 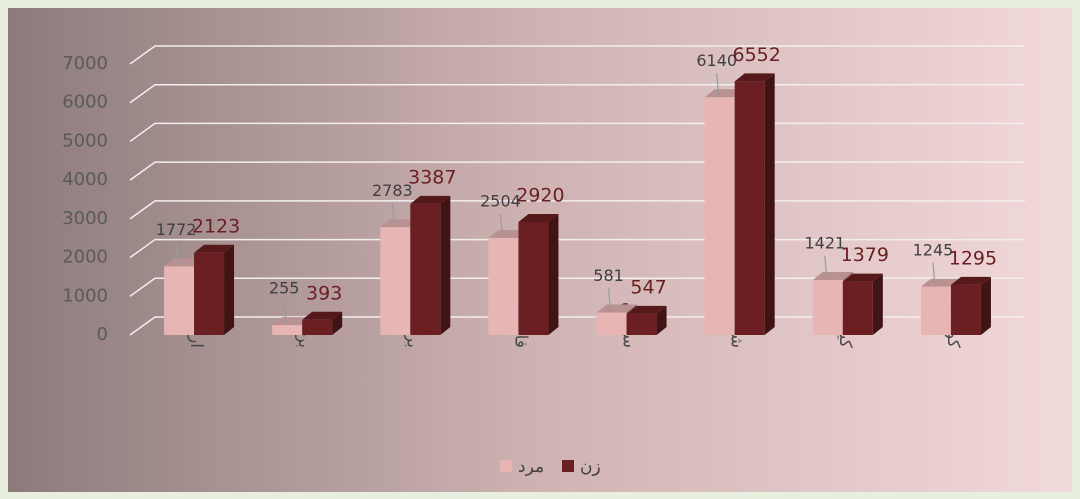 What do you see at coordinates (85, 295) in the screenshot?
I see `y-tick-label: 1000` at bounding box center [85, 295].